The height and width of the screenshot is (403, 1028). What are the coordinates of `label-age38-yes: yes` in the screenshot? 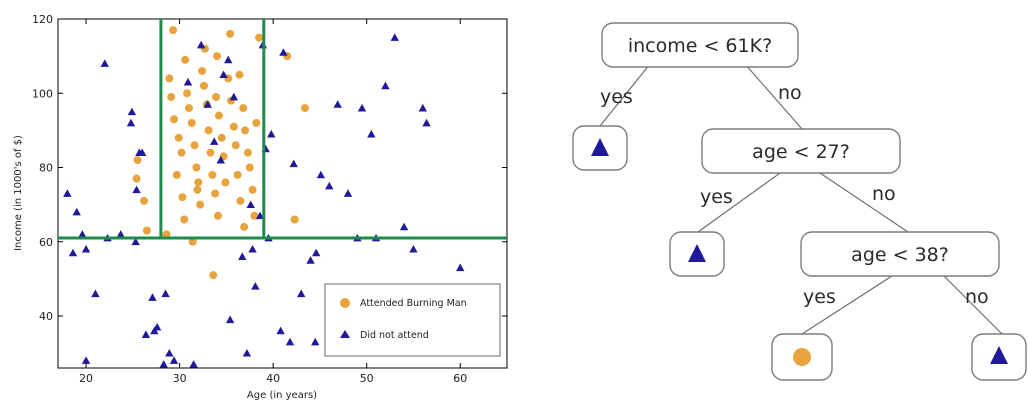 It's located at (819, 297).